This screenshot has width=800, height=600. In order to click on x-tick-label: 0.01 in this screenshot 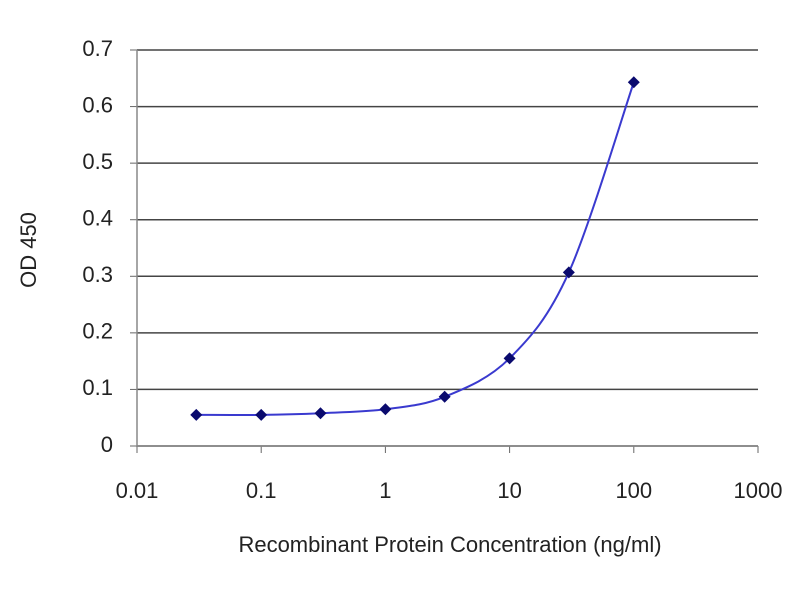, I will do `click(137, 490)`.